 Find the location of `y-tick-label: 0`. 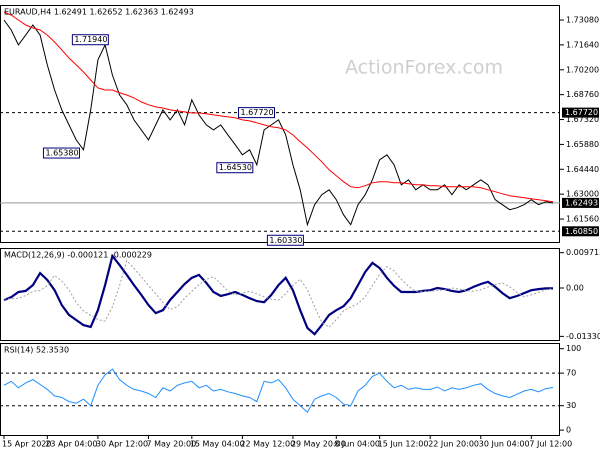

y-tick-label: 0 is located at coordinates (568, 430).